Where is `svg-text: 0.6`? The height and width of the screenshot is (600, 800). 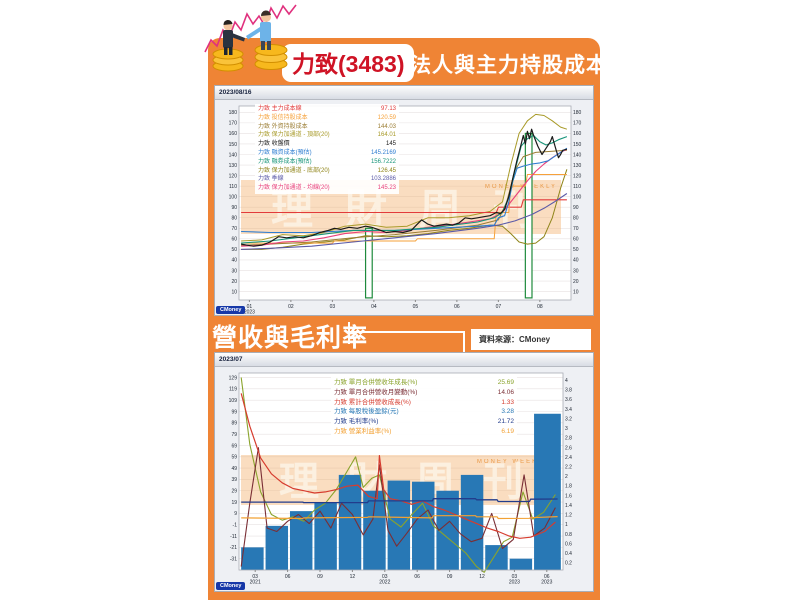
svg-text: 0.6 is located at coordinates (568, 544).